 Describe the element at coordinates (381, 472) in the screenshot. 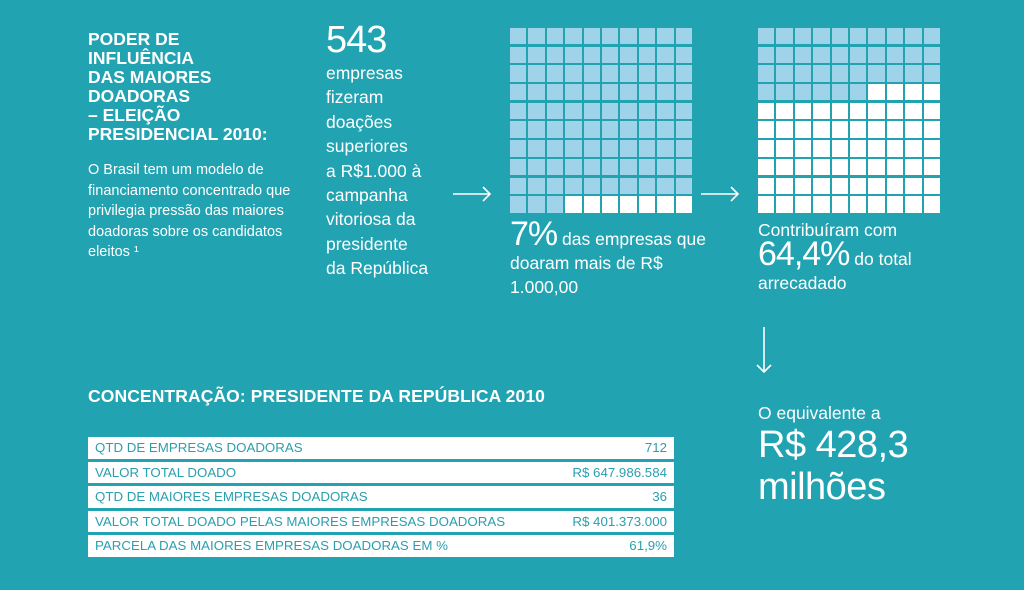

I see `table-row: VALOR TOTAL DOADO R$ 647.986.584` at that location.